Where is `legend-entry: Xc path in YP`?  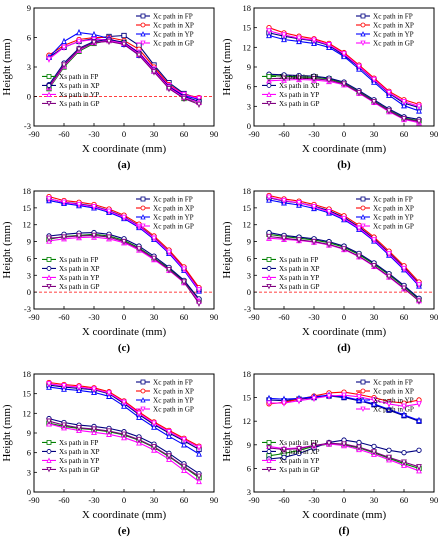 legend-entry: Xc path in YP is located at coordinates (393, 401).